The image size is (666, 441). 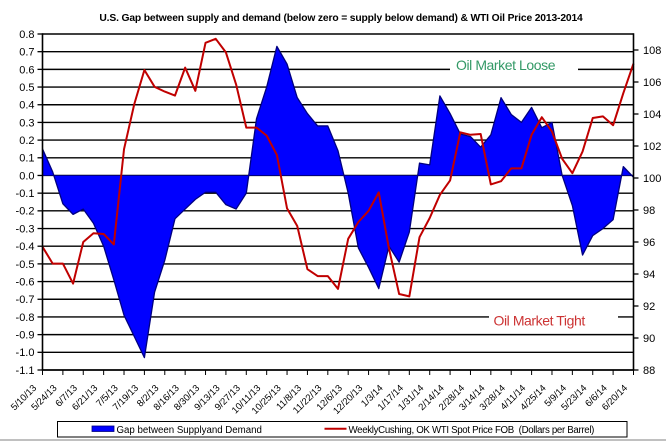 I want to click on svg-text: -0.7, so click(x=25, y=300).